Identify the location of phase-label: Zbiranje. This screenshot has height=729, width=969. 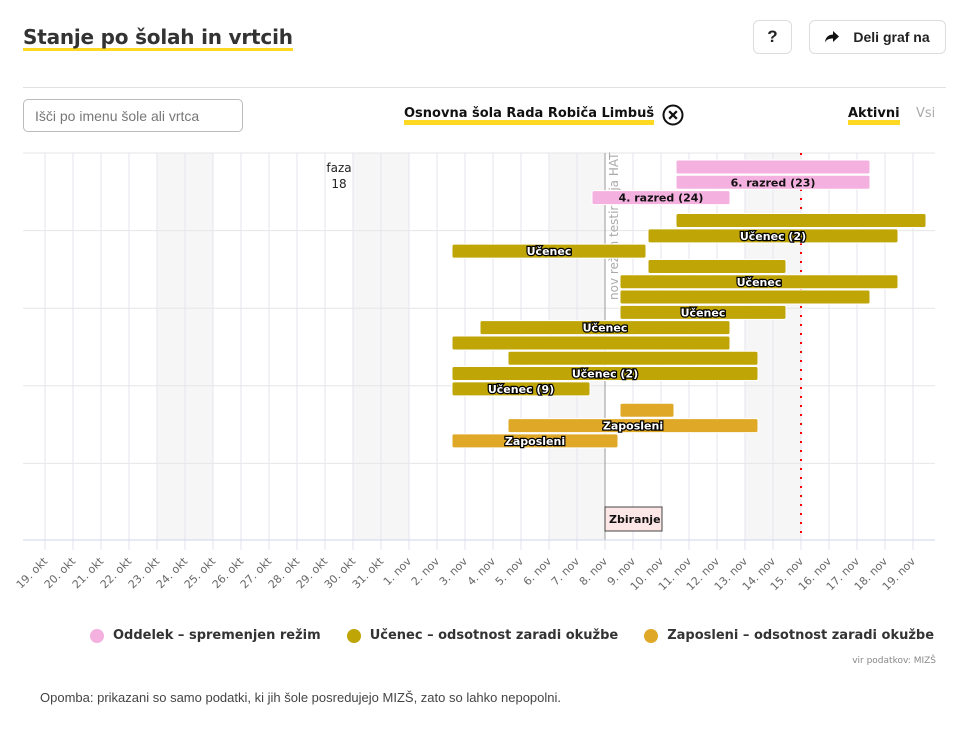
(635, 519).